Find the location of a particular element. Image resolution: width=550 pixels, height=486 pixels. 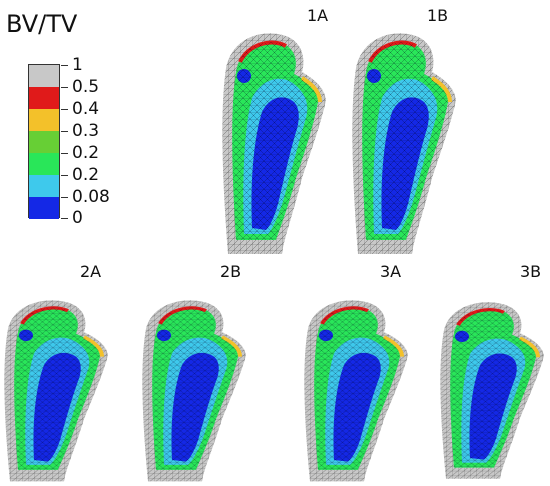

panel-label-2b: 2B is located at coordinates (231, 271).